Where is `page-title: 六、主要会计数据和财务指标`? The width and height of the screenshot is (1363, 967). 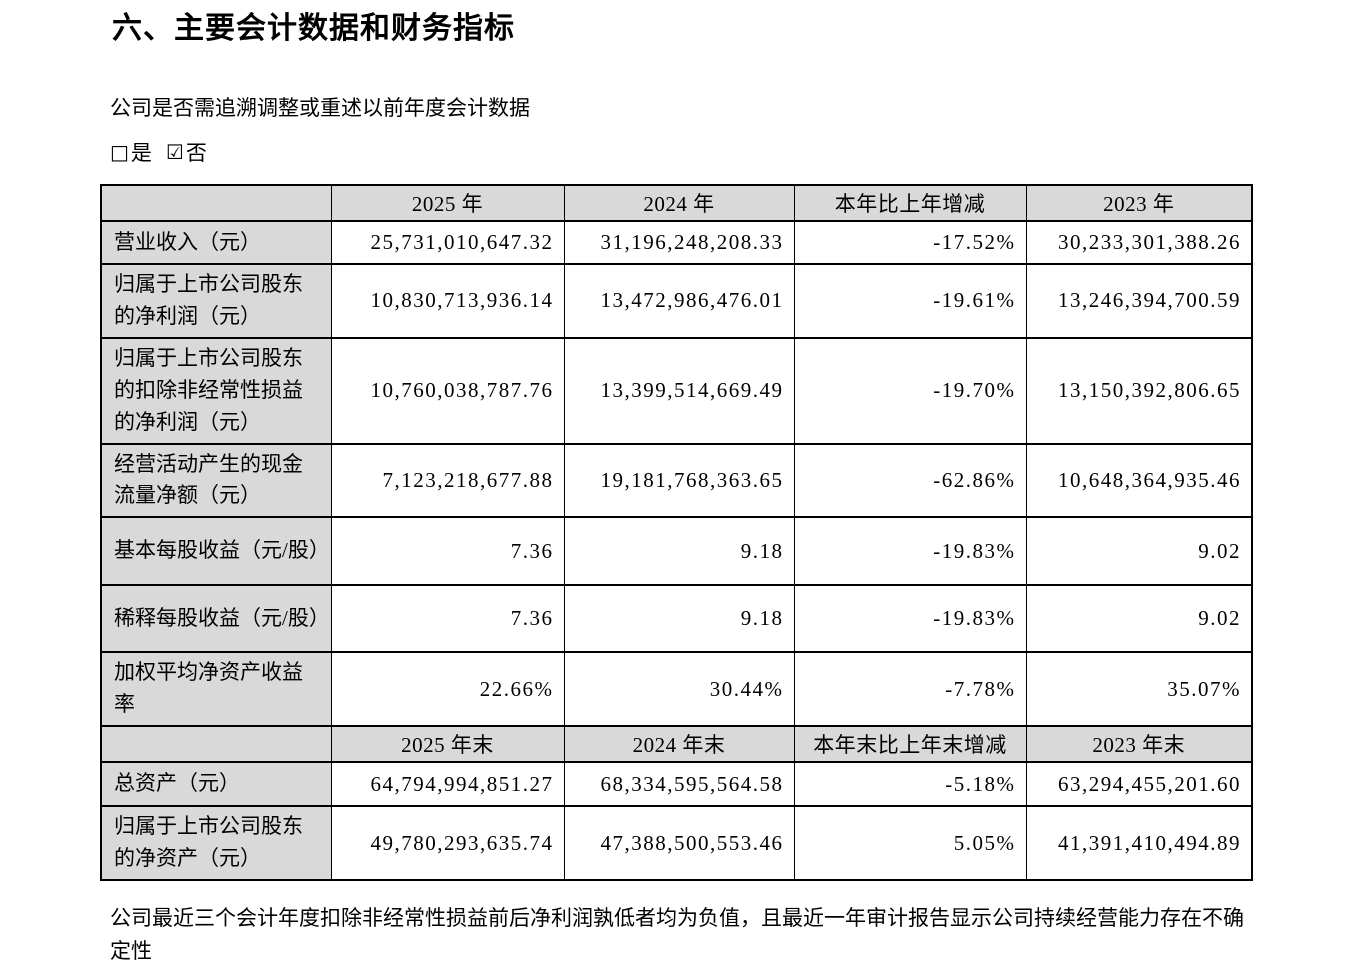
page-title: 六、主要会计数据和财务指标 is located at coordinates (313, 28).